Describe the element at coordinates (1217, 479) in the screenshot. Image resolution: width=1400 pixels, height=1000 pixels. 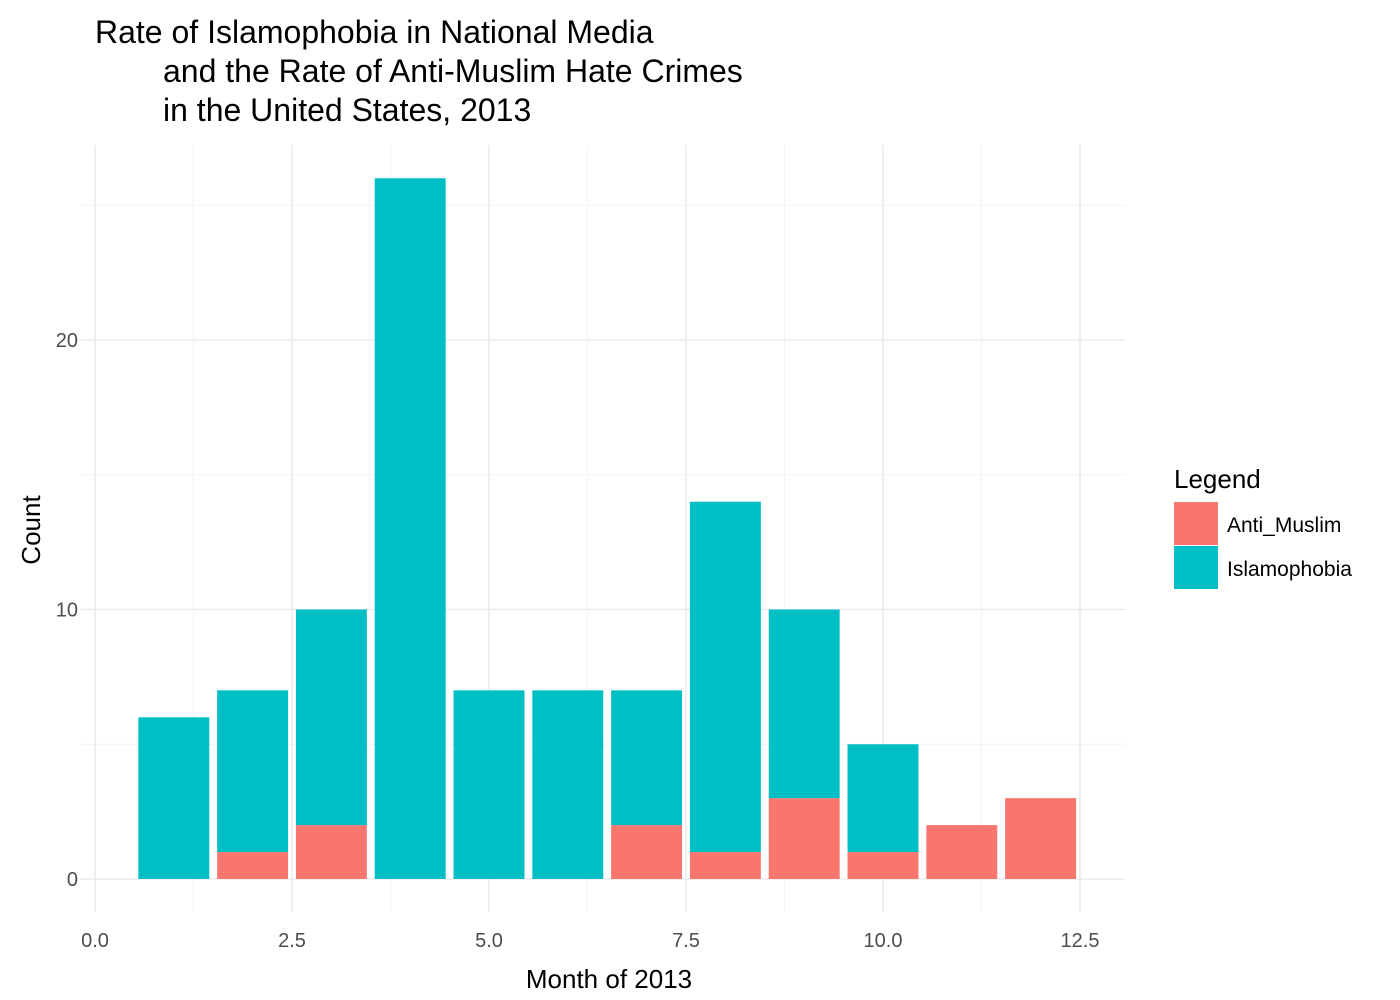
I see `legend-title: Legend` at that location.